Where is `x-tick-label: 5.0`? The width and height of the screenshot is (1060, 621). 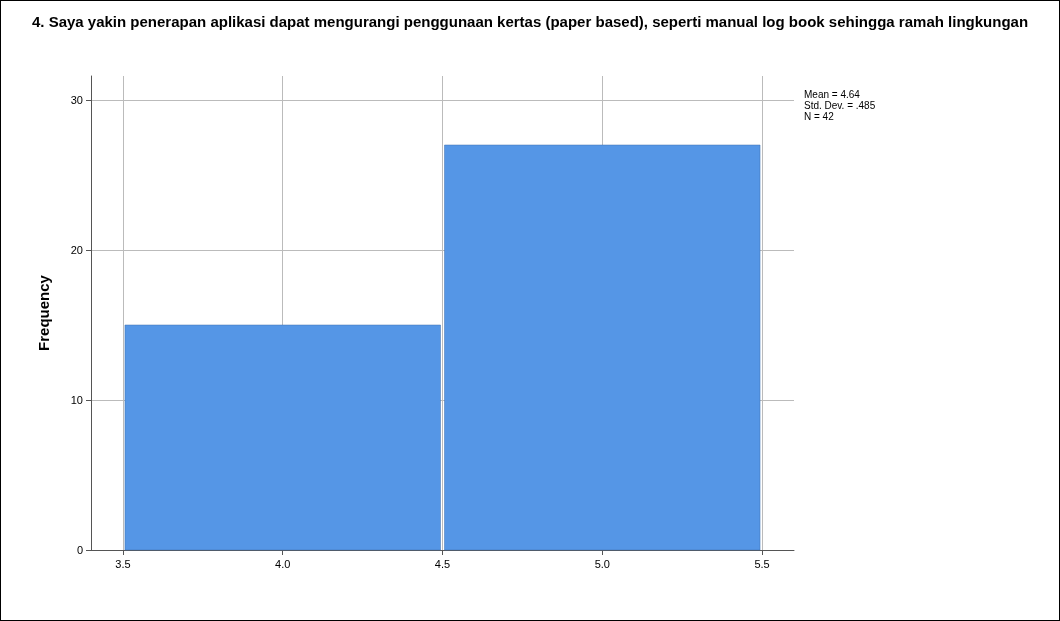 x-tick-label: 5.0 is located at coordinates (602, 563).